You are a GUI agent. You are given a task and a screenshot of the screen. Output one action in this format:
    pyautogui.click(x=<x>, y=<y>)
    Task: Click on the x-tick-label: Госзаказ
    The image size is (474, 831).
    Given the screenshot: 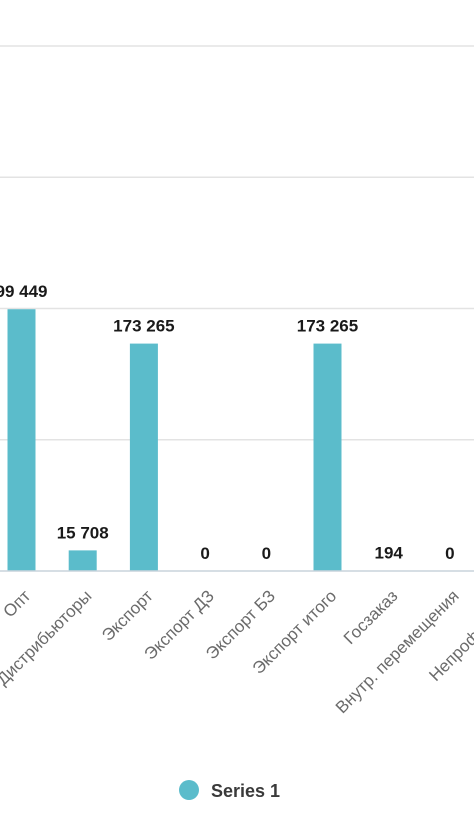 What is the action you would take?
    pyautogui.click(x=371, y=617)
    